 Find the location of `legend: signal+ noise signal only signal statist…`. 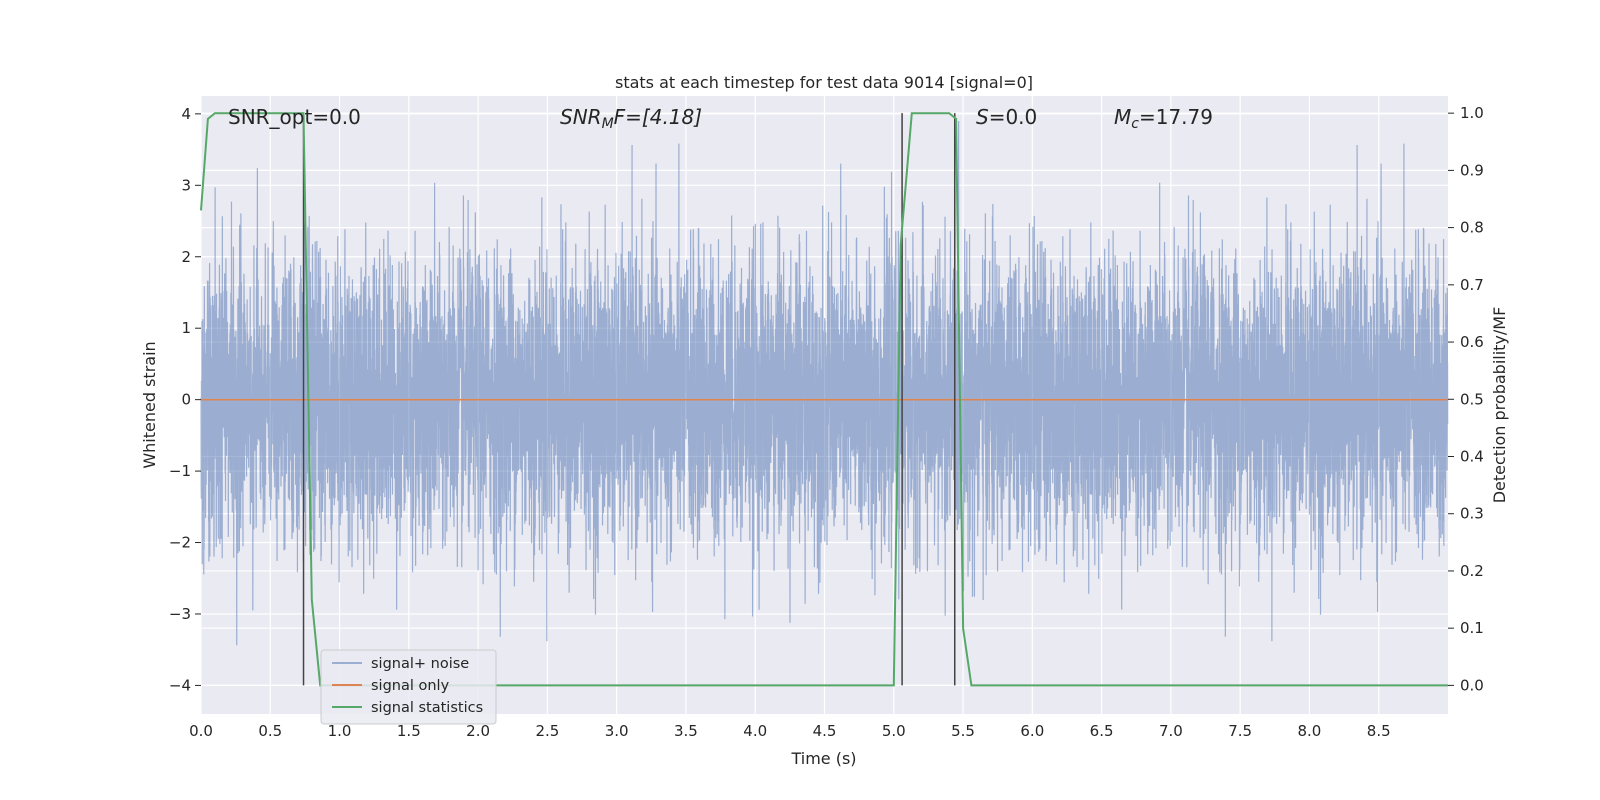

legend: signal+ noise signal only signal statist… is located at coordinates (408, 687).